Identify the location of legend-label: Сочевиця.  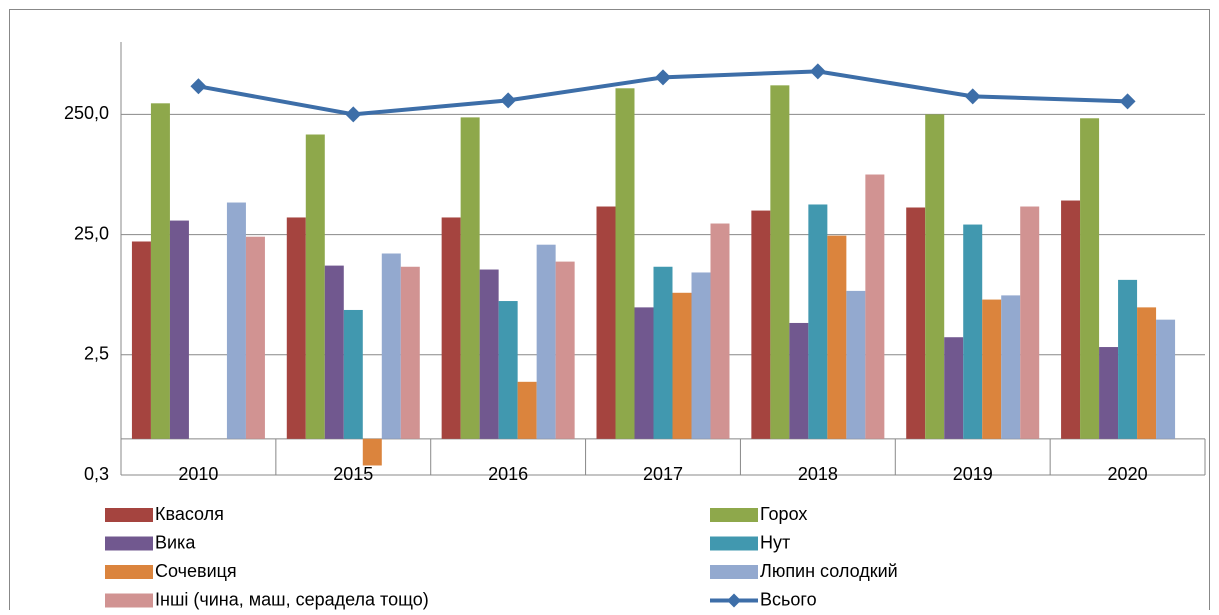
(196, 571).